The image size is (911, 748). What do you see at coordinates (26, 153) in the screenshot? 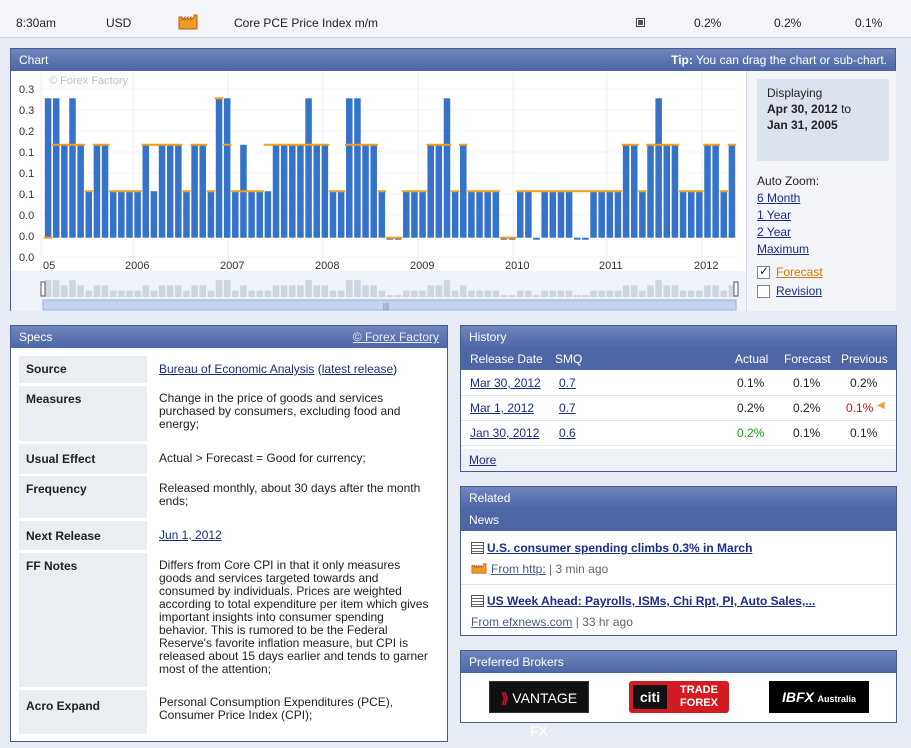
I see `y-tick-label: 0.1` at bounding box center [26, 153].